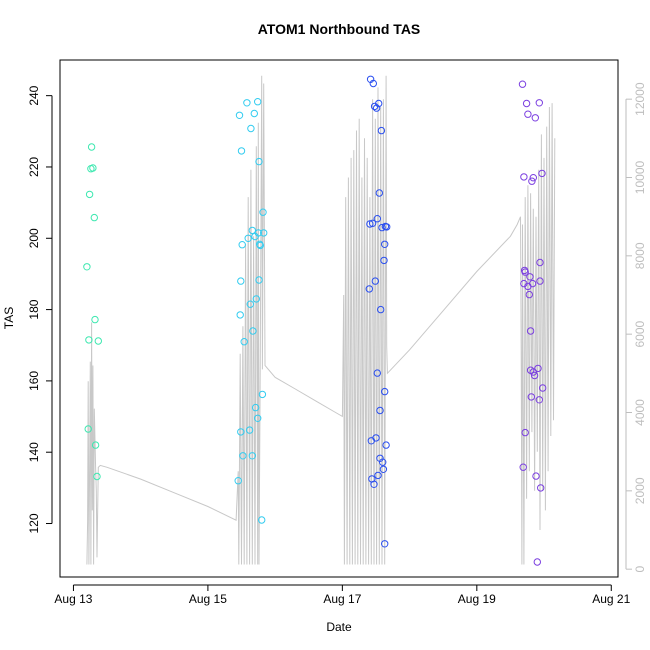  What do you see at coordinates (73, 599) in the screenshot?
I see `x-tick-label: Aug 13` at bounding box center [73, 599].